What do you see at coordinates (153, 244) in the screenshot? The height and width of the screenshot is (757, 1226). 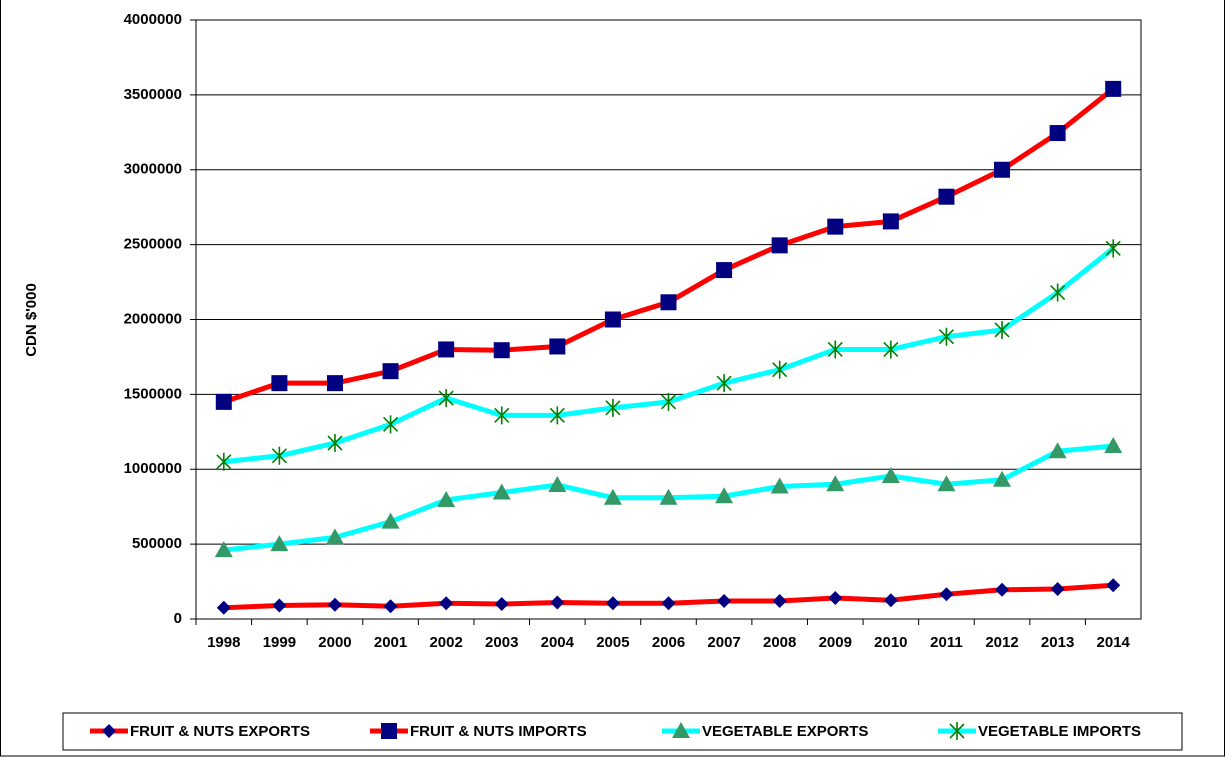 I see `y-tick-label: 2500000` at bounding box center [153, 244].